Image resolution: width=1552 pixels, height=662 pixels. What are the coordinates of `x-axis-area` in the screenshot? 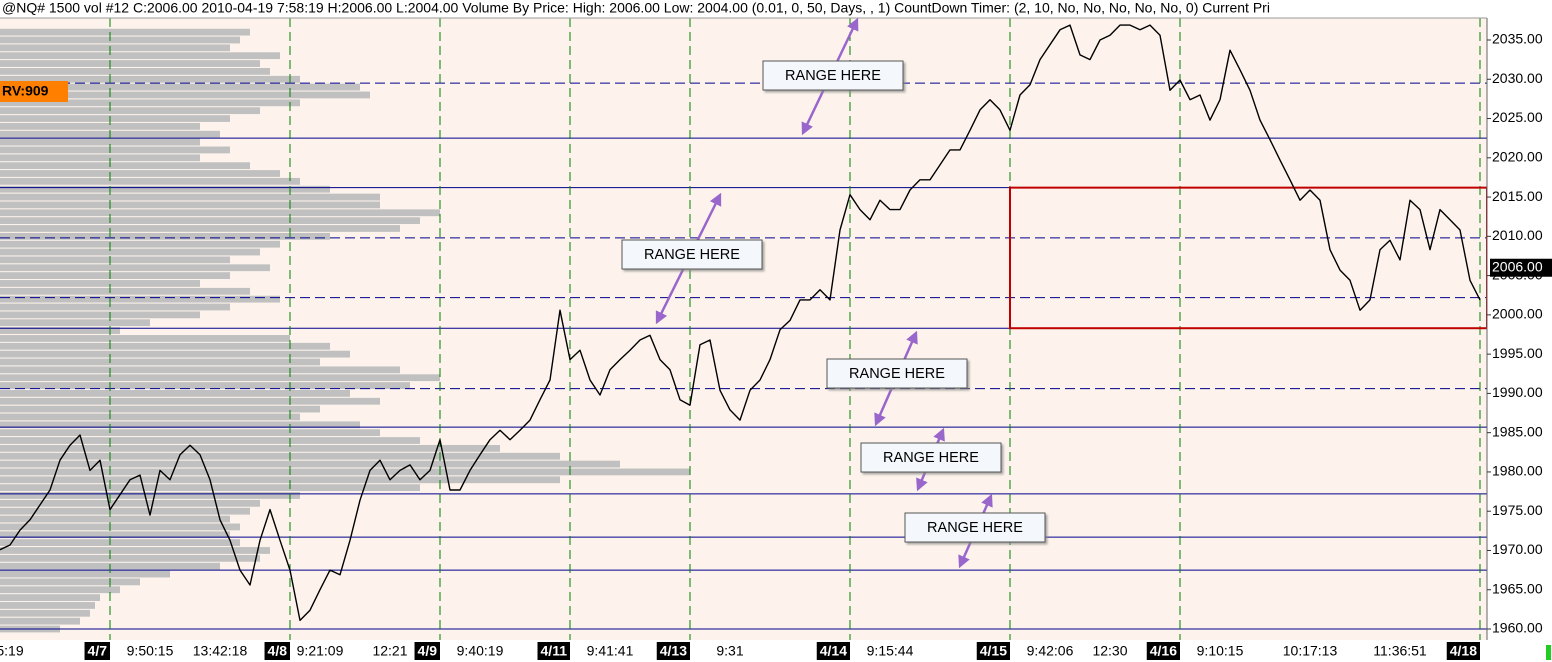 It's located at (743, 651).